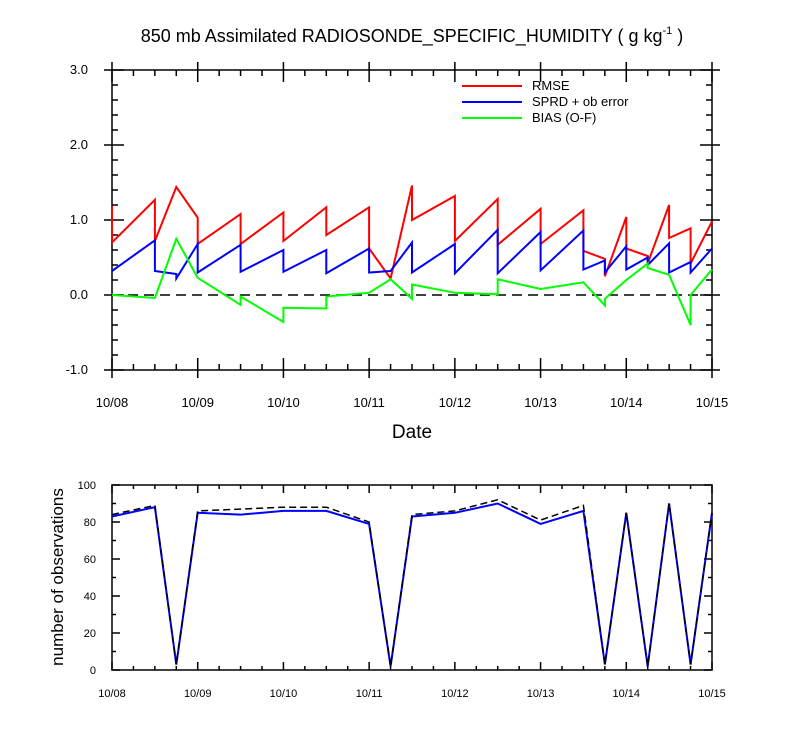  Describe the element at coordinates (90, 597) in the screenshot. I see `y-tick-label: 40` at that location.